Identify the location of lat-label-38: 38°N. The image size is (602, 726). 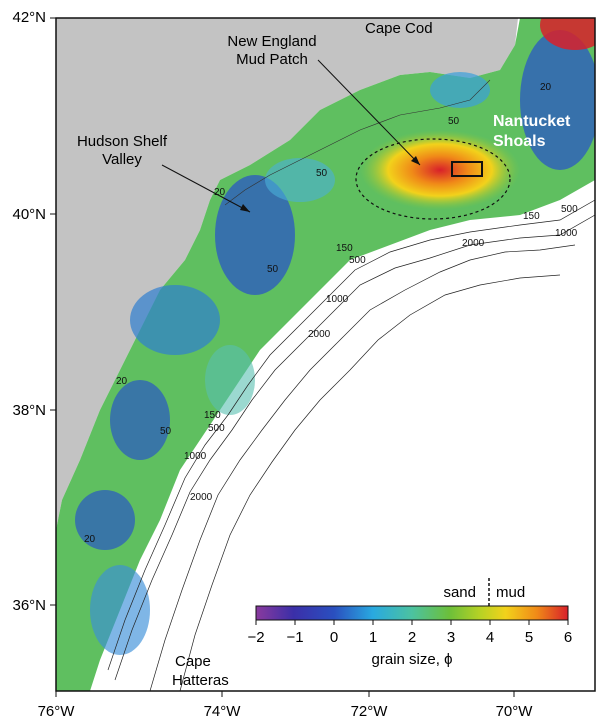
(29, 410).